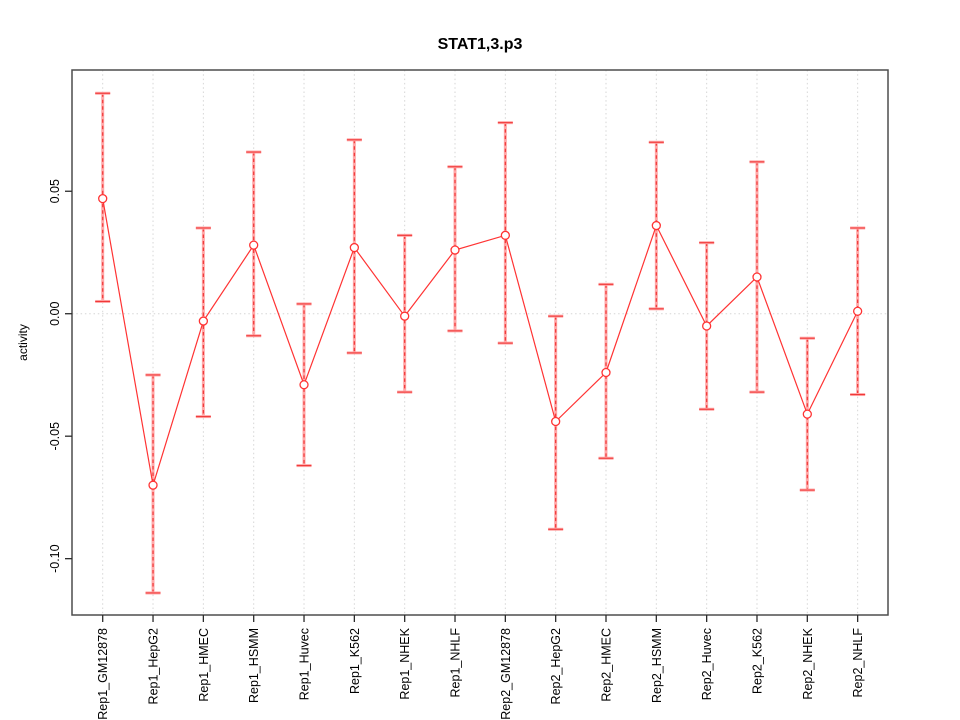  What do you see at coordinates (480, 44) in the screenshot?
I see `chart-title: STAT1,3.p3` at bounding box center [480, 44].